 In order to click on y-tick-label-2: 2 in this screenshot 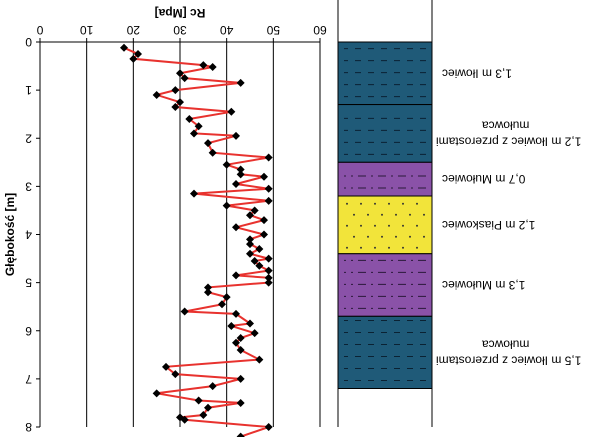, I will do `click(28, 138)`.